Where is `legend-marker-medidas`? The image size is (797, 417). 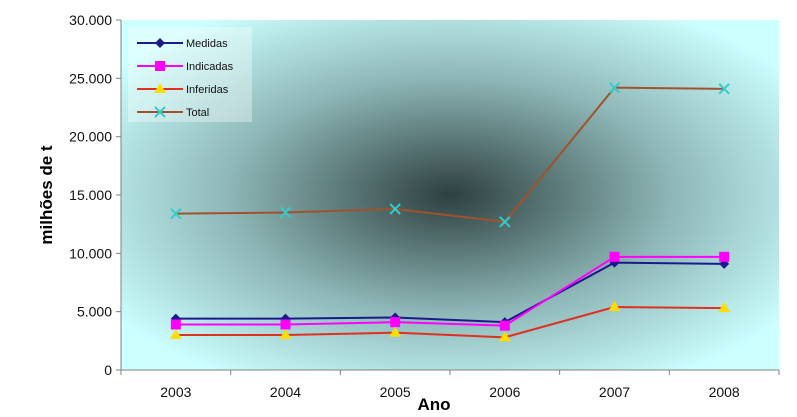
legend-marker-medidas is located at coordinates (160, 43).